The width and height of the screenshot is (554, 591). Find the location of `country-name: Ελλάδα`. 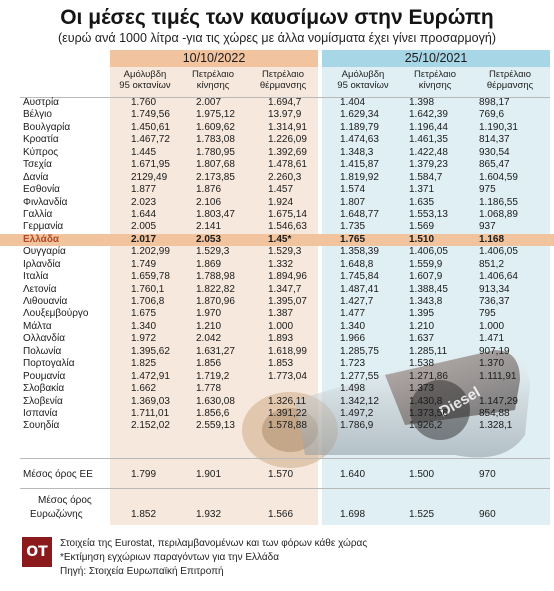

country-name: Ελλάδα is located at coordinates (41, 239).